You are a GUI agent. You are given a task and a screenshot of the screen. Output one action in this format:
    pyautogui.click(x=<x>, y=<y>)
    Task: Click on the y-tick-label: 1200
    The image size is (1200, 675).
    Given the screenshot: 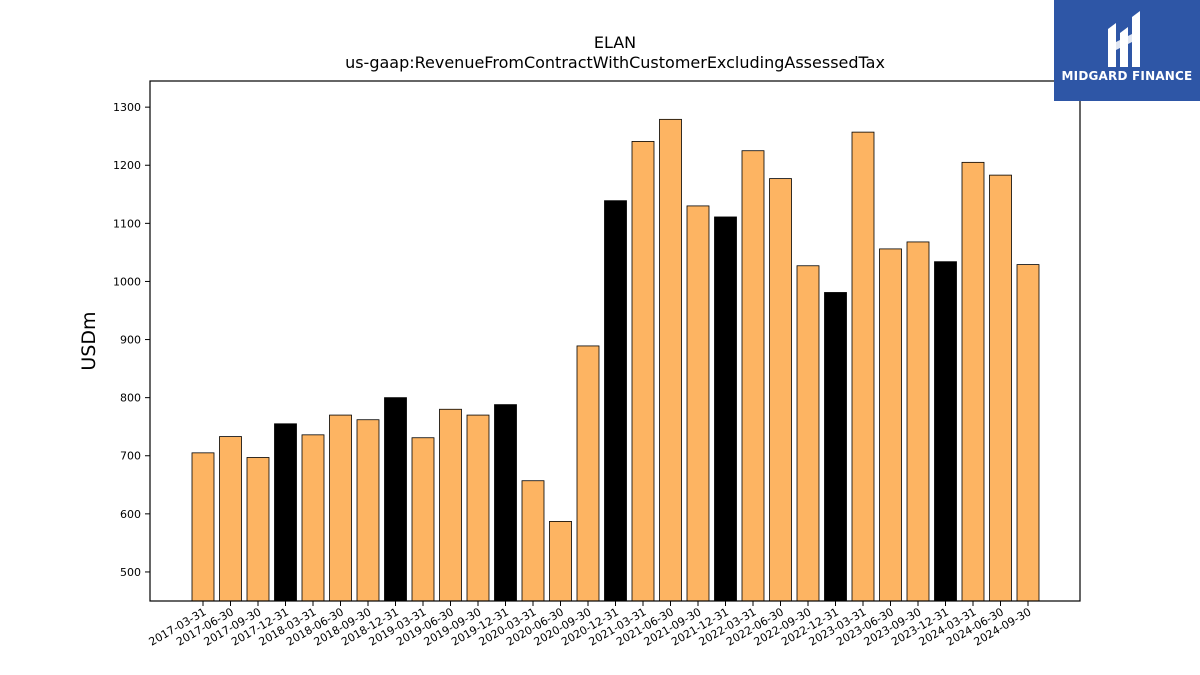 What is the action you would take?
    pyautogui.click(x=127, y=165)
    